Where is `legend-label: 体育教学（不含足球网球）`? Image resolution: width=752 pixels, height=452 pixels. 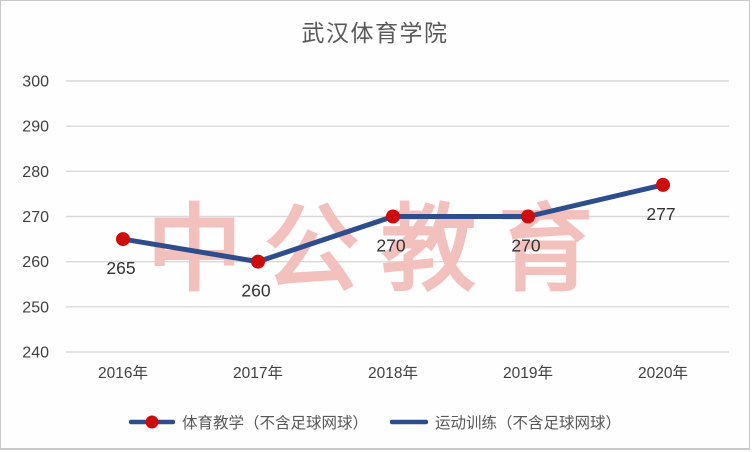 legend-label: 体育教学（不含足球网球） is located at coordinates (274, 423).